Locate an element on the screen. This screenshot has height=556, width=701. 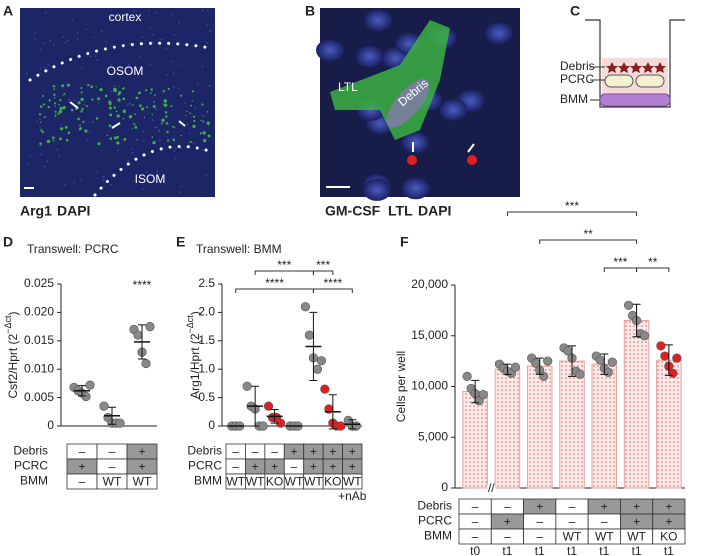
table-cell-text: KO is located at coordinates (668, 537).